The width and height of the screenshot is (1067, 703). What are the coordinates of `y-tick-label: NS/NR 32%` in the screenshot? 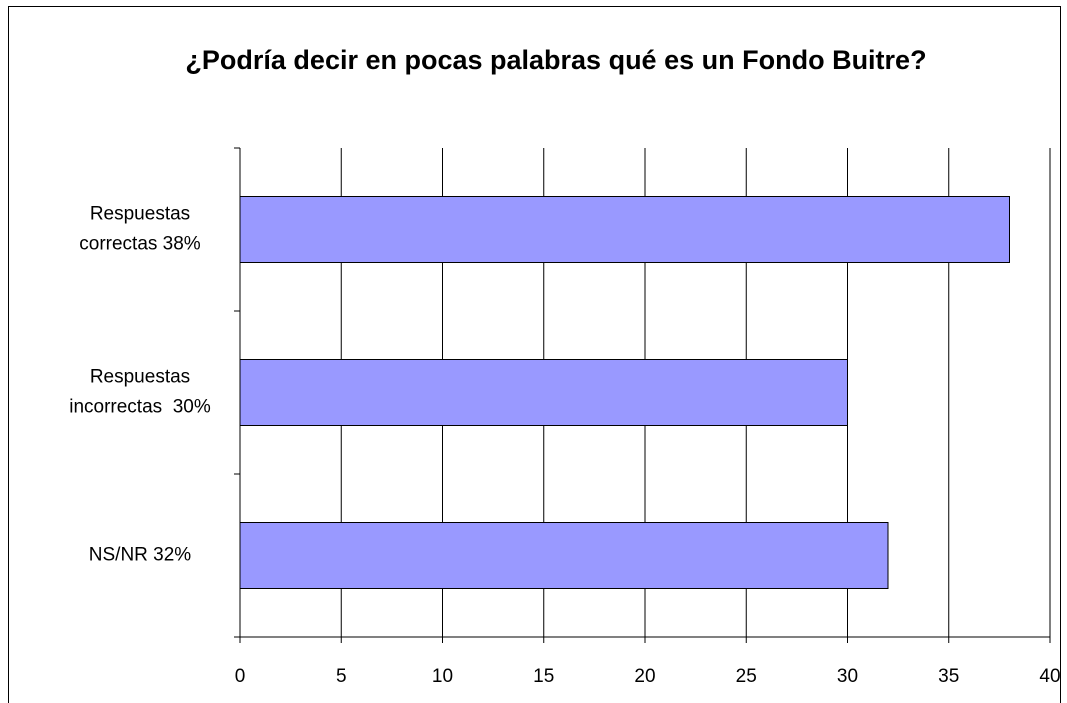 It's located at (140, 555).